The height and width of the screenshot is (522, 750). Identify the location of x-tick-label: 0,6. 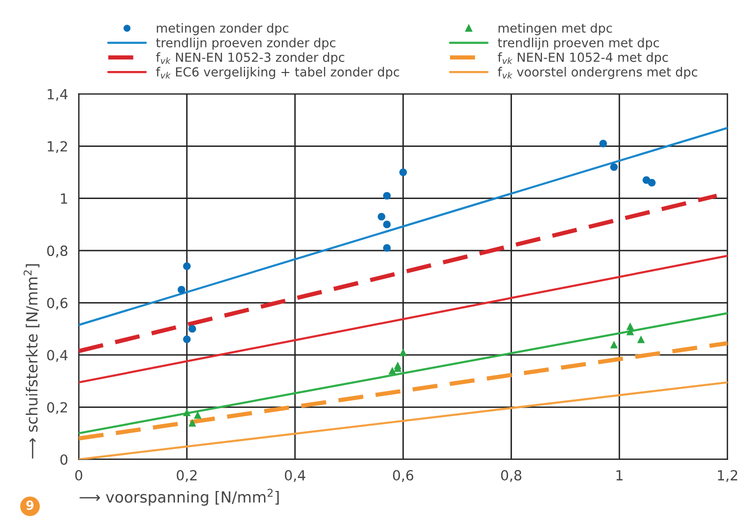
(403, 476).